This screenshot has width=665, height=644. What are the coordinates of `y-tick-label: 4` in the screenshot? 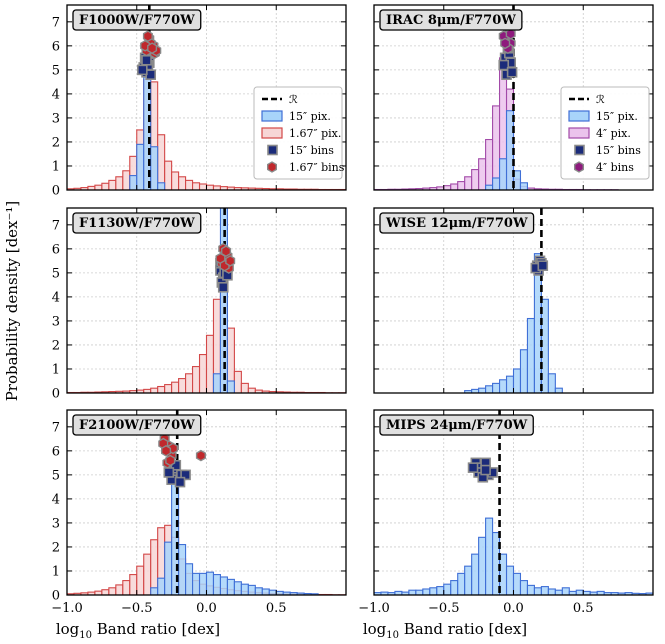 It's located at (56, 499).